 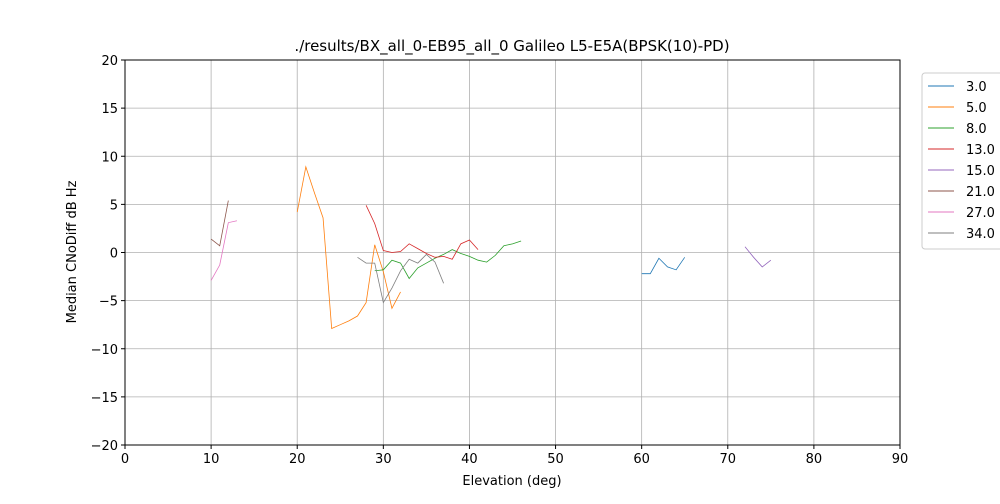 I want to click on x-tick-label: 80, so click(x=814, y=459).